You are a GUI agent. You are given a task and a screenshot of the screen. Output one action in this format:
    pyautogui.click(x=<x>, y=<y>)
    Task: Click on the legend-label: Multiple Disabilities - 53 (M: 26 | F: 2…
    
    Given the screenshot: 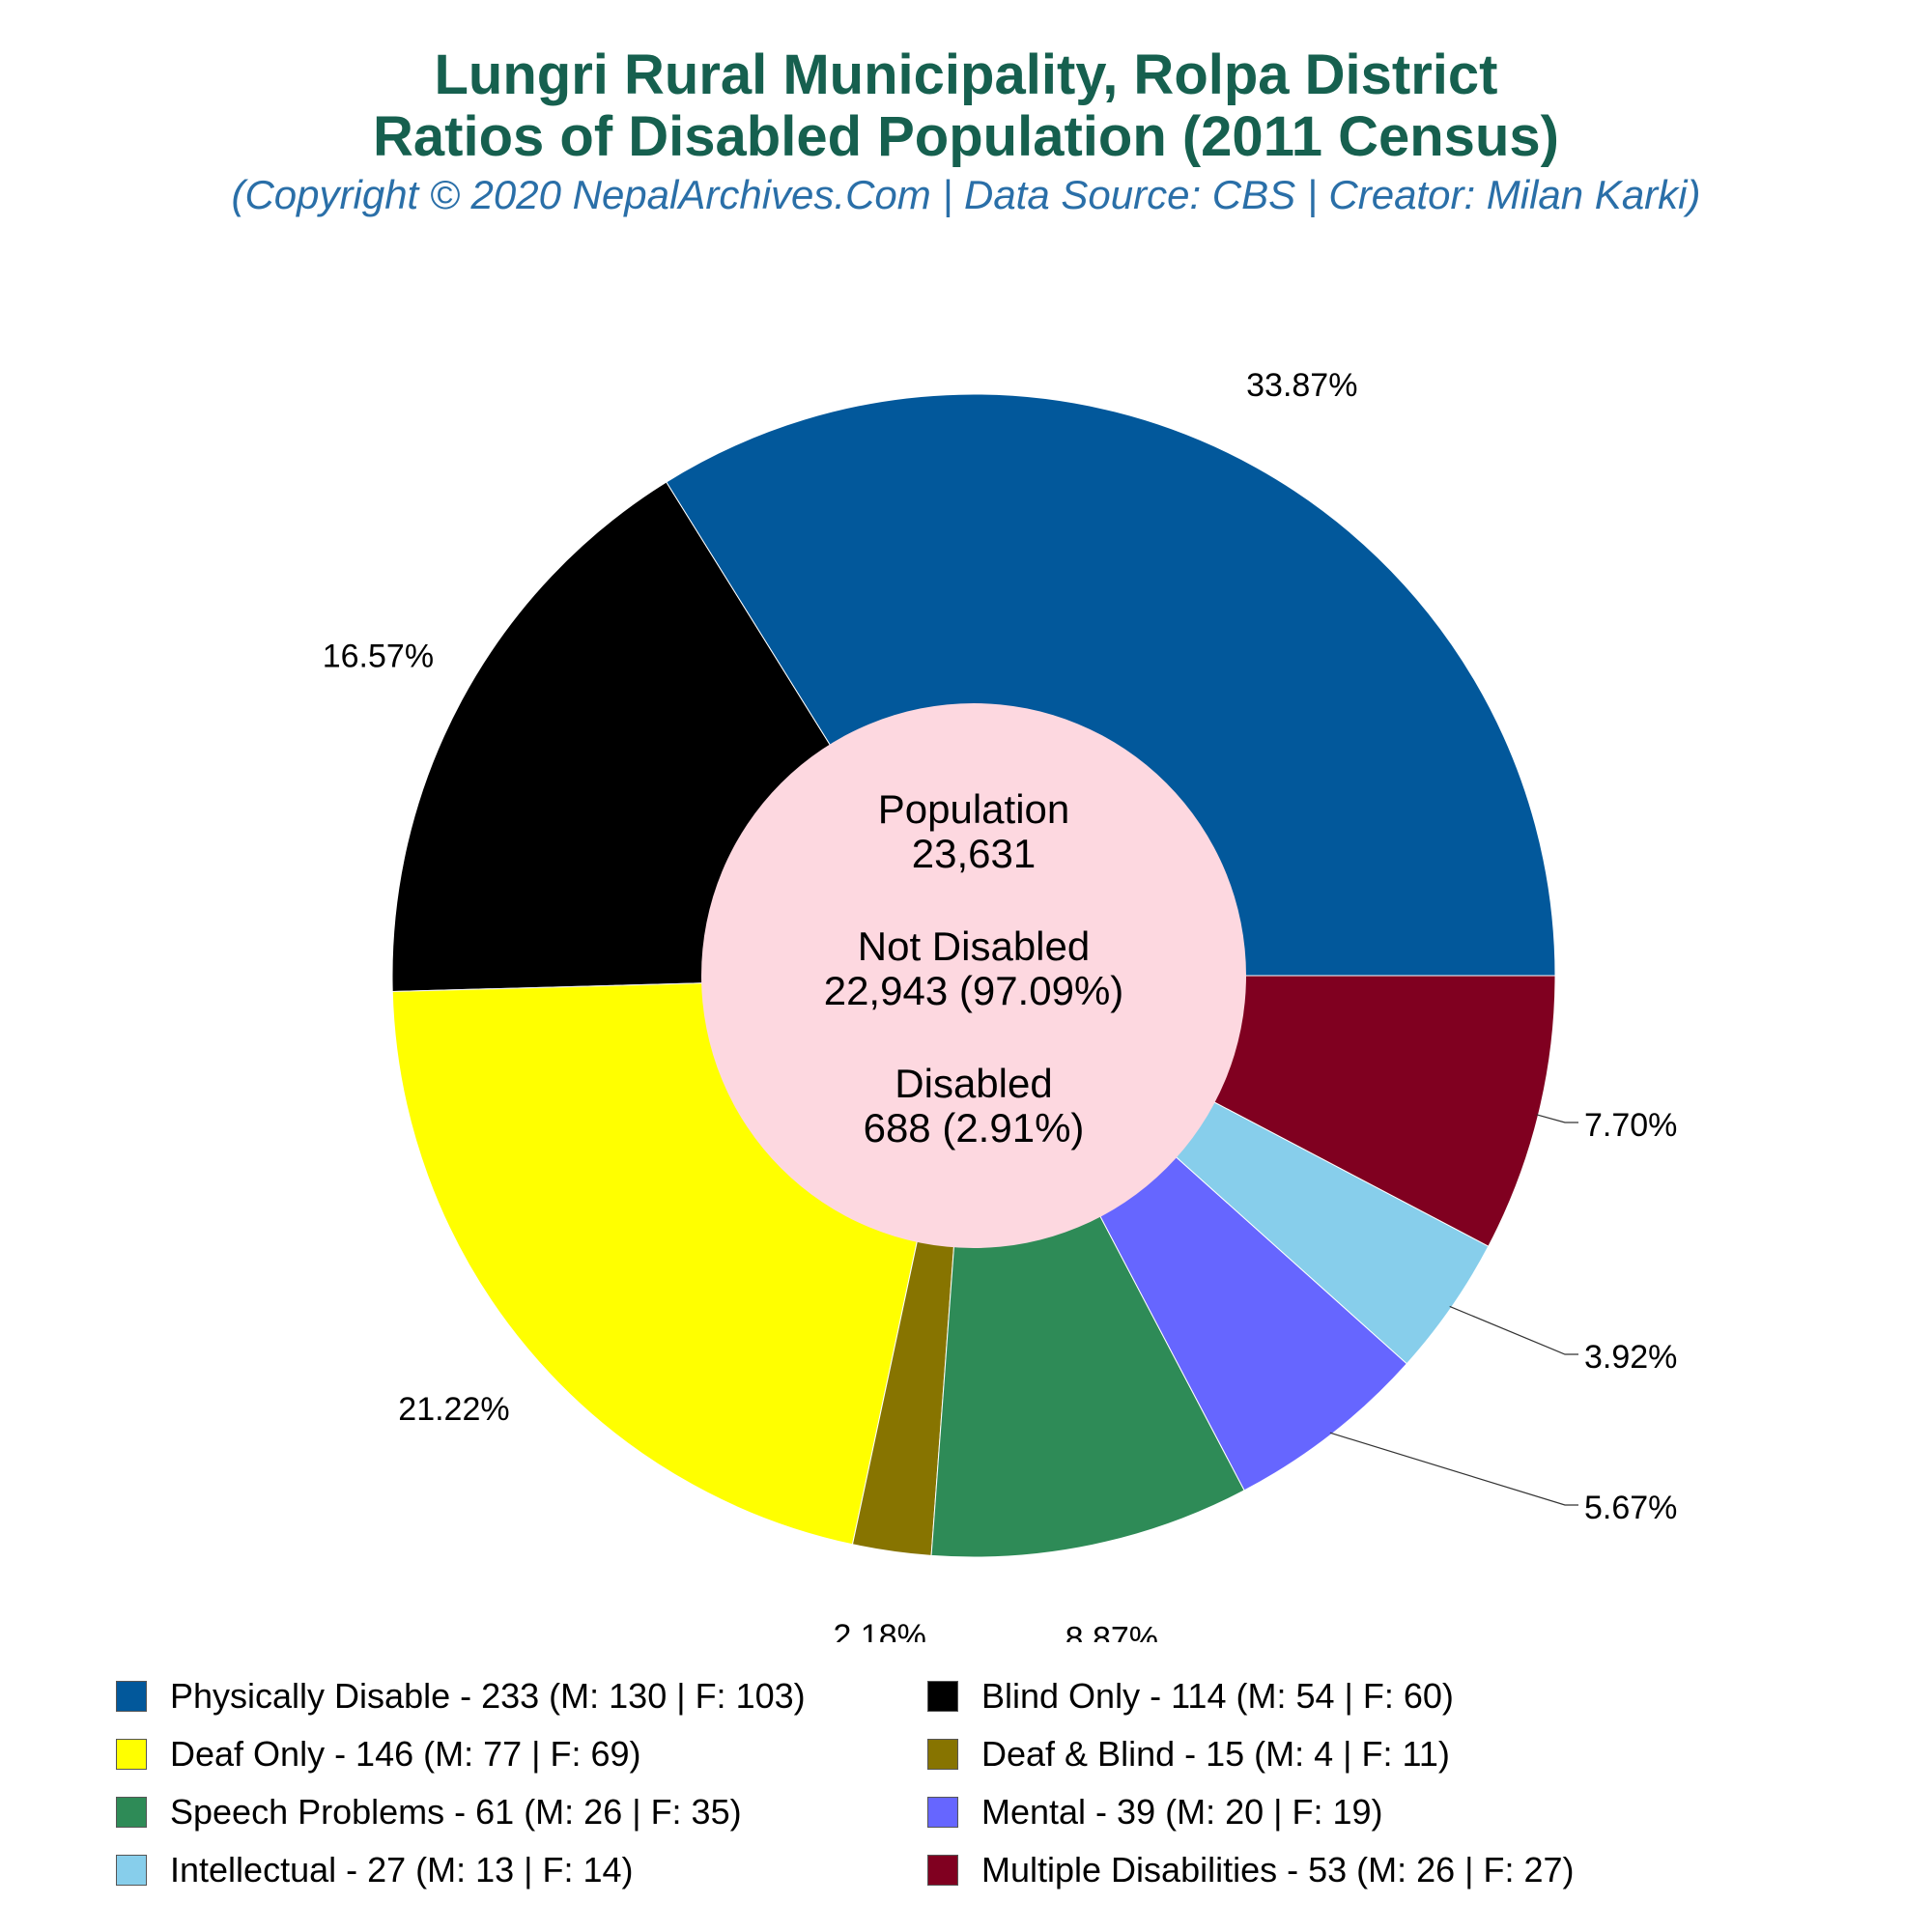 What is the action you would take?
    pyautogui.click(x=1278, y=1869)
    